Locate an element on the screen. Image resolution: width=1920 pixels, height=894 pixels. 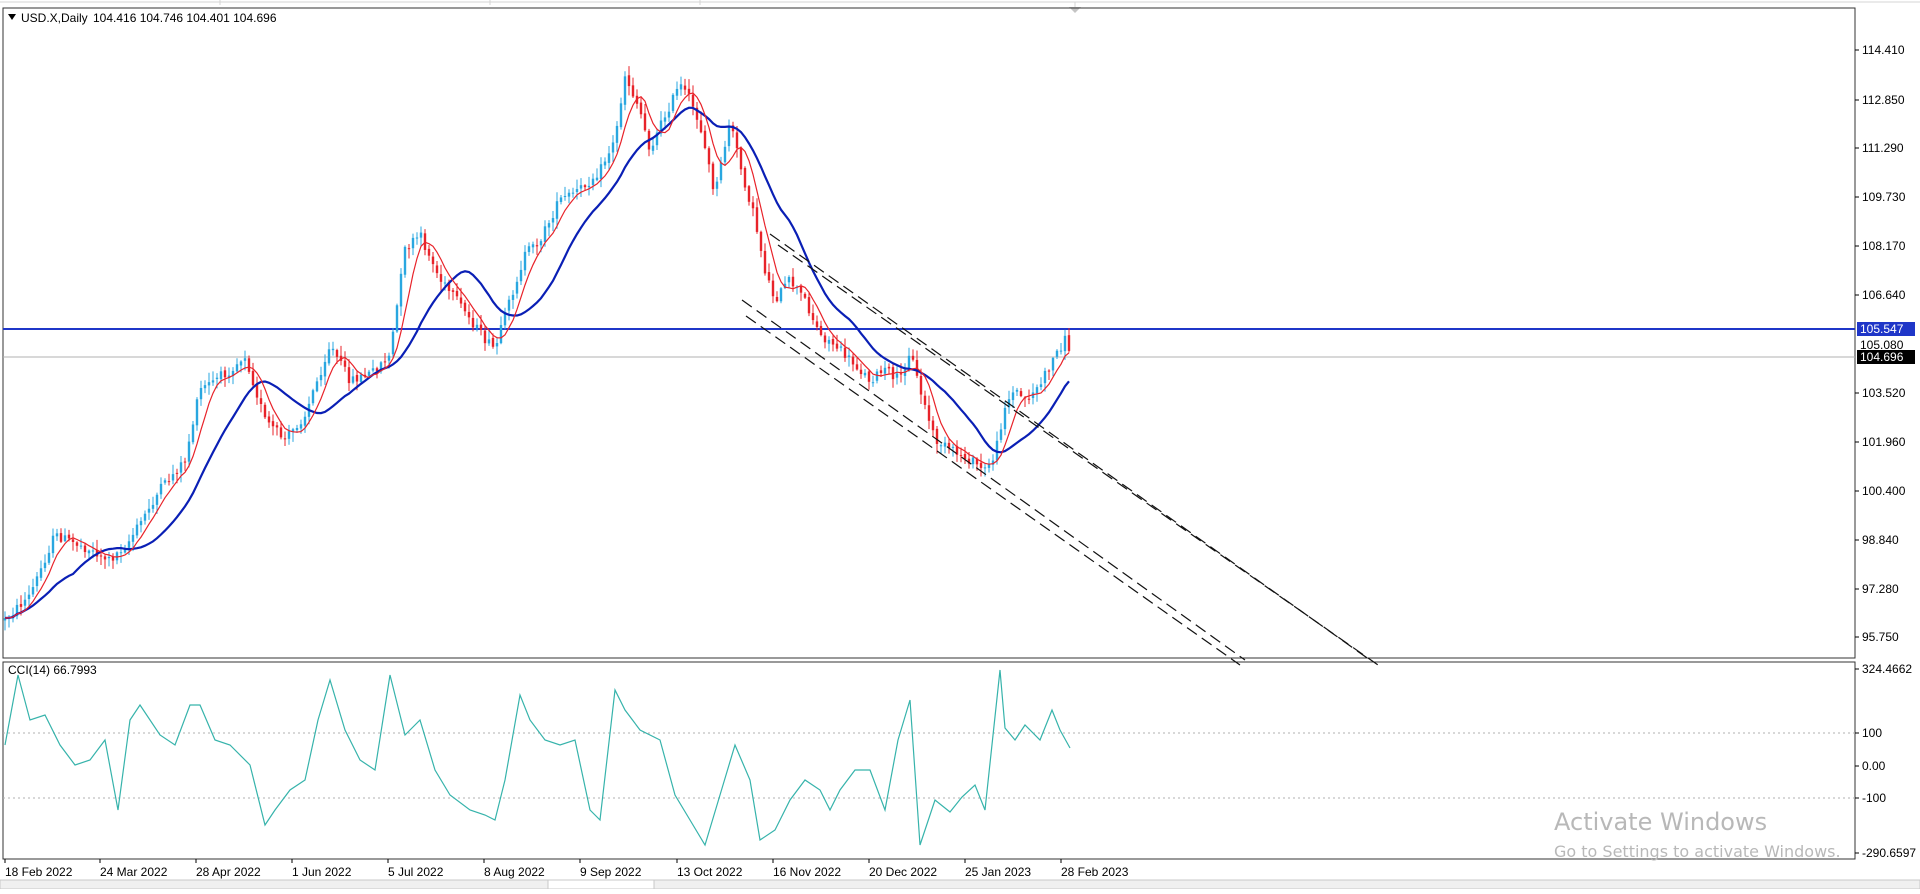
price-tick-label: 108.170 is located at coordinates (1884, 246).